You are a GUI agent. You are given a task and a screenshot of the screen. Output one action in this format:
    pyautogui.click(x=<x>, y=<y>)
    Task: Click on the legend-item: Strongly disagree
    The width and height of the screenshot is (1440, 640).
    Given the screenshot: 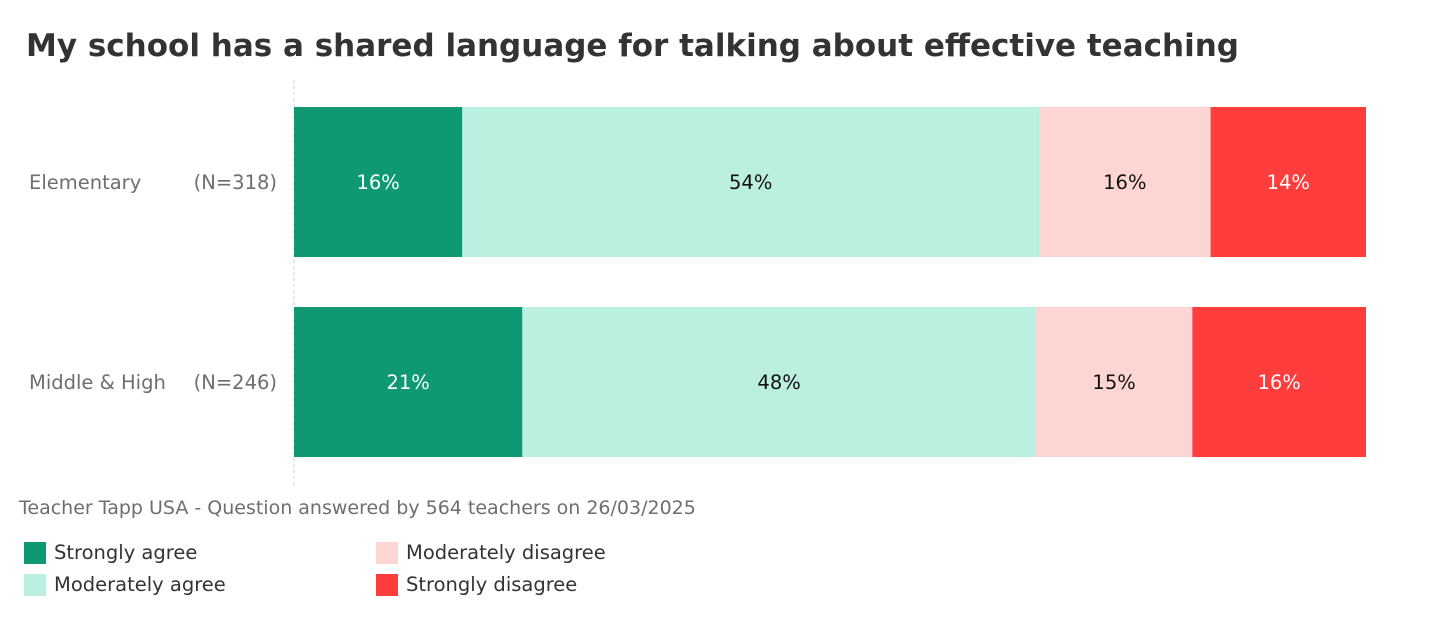 What is the action you would take?
    pyautogui.click(x=476, y=584)
    